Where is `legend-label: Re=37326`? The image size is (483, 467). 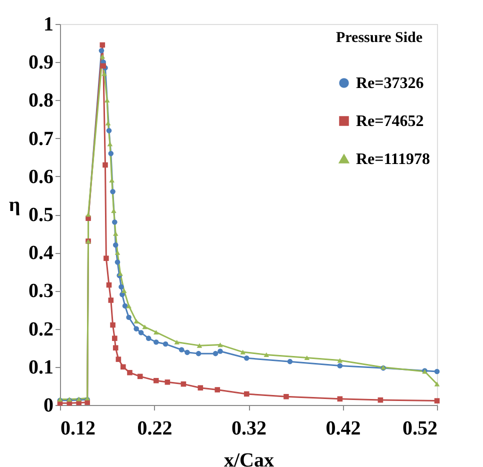 legend-label: Re=37326 is located at coordinates (390, 83).